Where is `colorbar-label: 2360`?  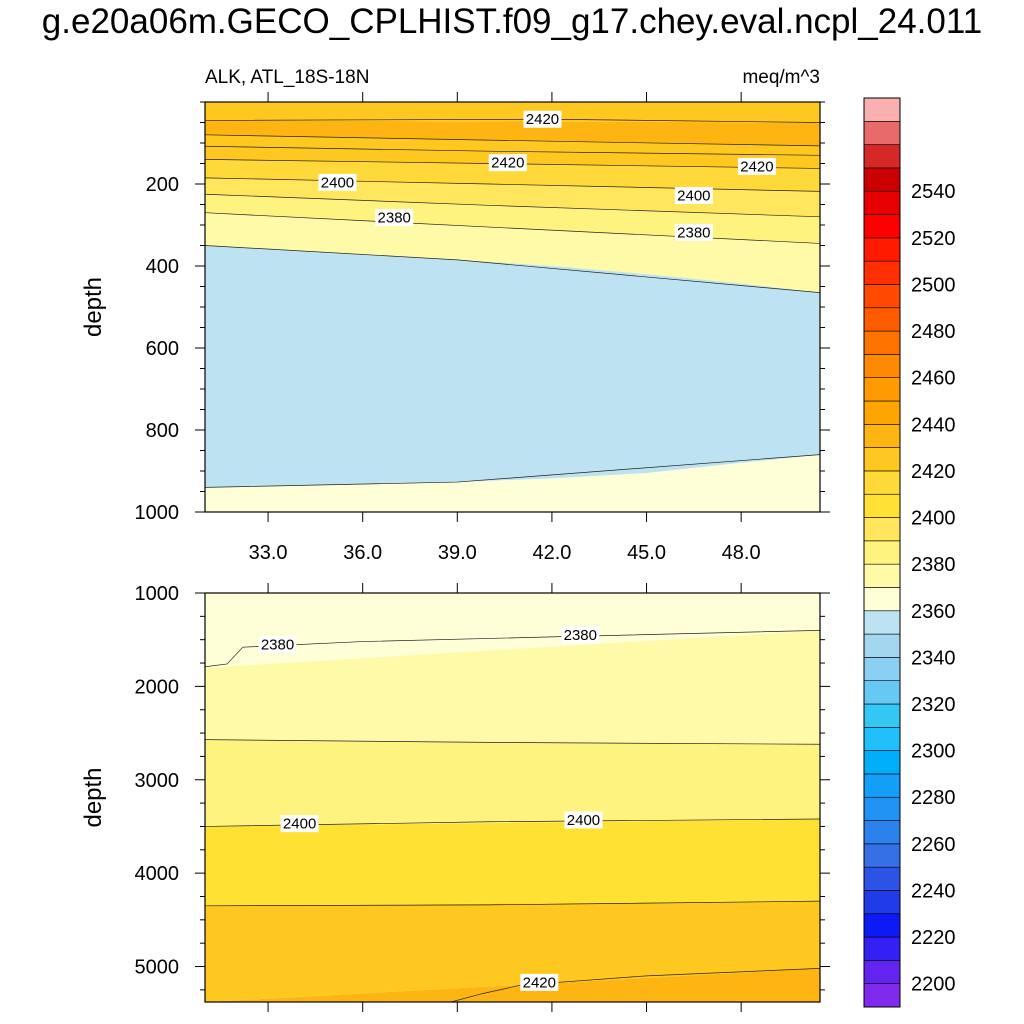
colorbar-label: 2360 is located at coordinates (933, 612).